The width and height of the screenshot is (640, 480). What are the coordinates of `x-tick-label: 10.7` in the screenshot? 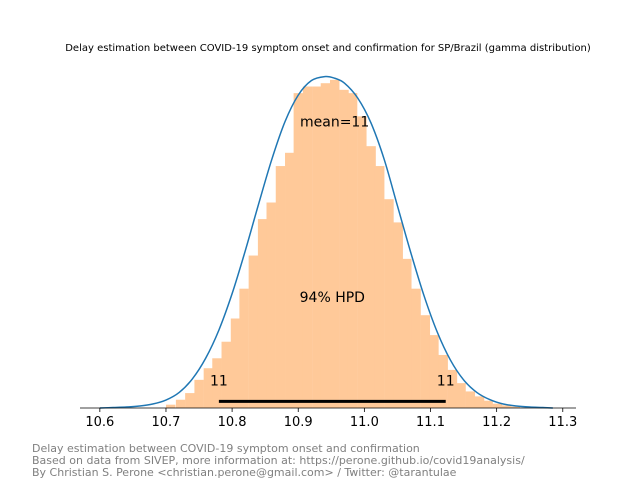 It's located at (165, 422).